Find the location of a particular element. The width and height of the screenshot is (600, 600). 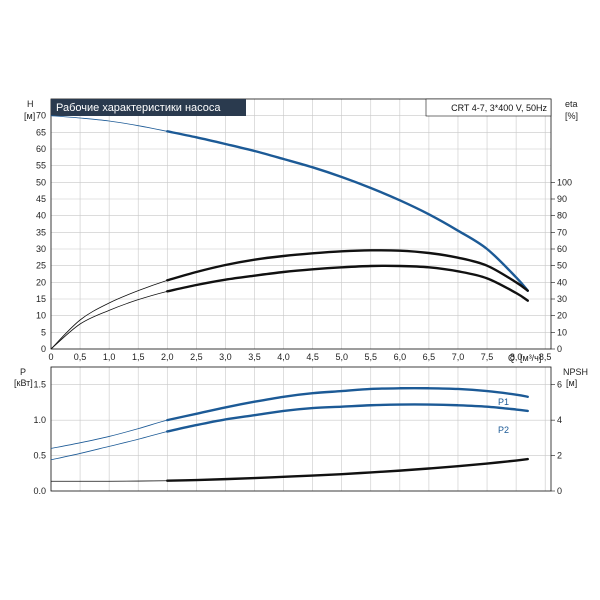

y-tick-label-h: 5 is located at coordinates (43, 332).